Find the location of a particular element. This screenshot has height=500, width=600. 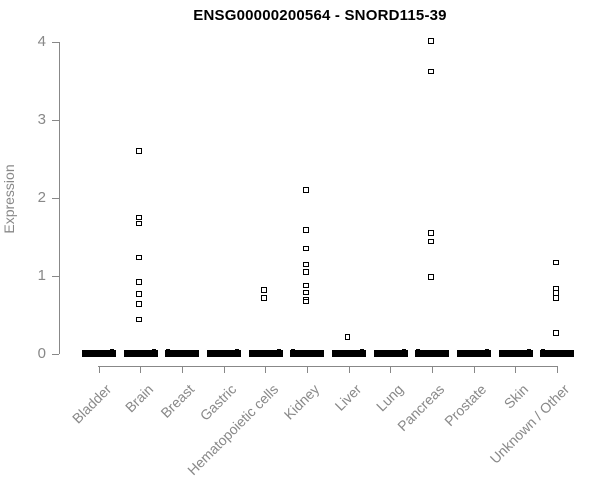

y-tick-label: 4 is located at coordinates (41, 41).